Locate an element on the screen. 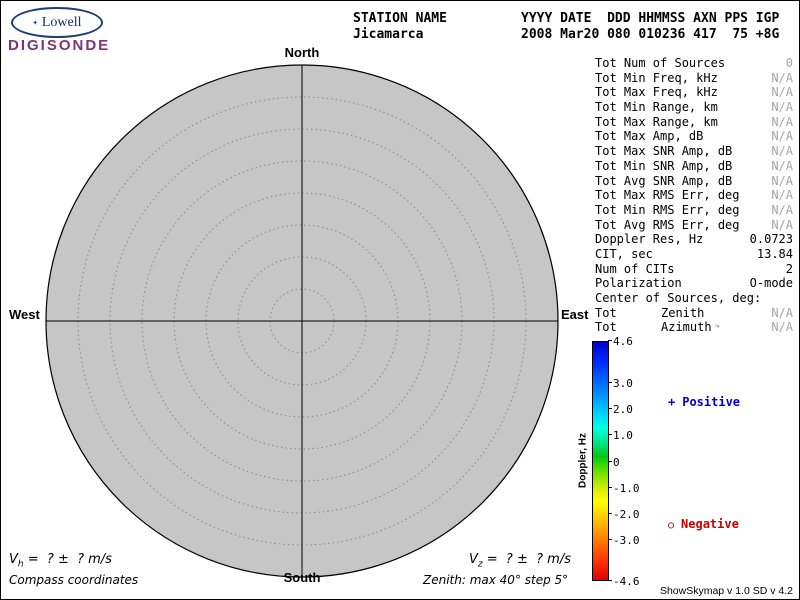  circle-icon: ○ is located at coordinates (671, 525).